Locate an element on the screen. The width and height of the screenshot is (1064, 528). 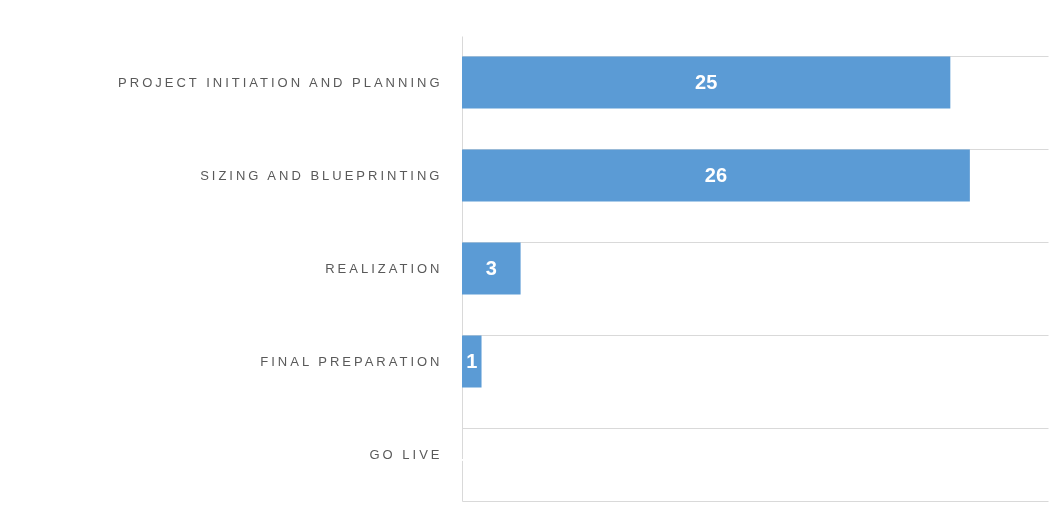
data-label: 26 is located at coordinates (716, 174).